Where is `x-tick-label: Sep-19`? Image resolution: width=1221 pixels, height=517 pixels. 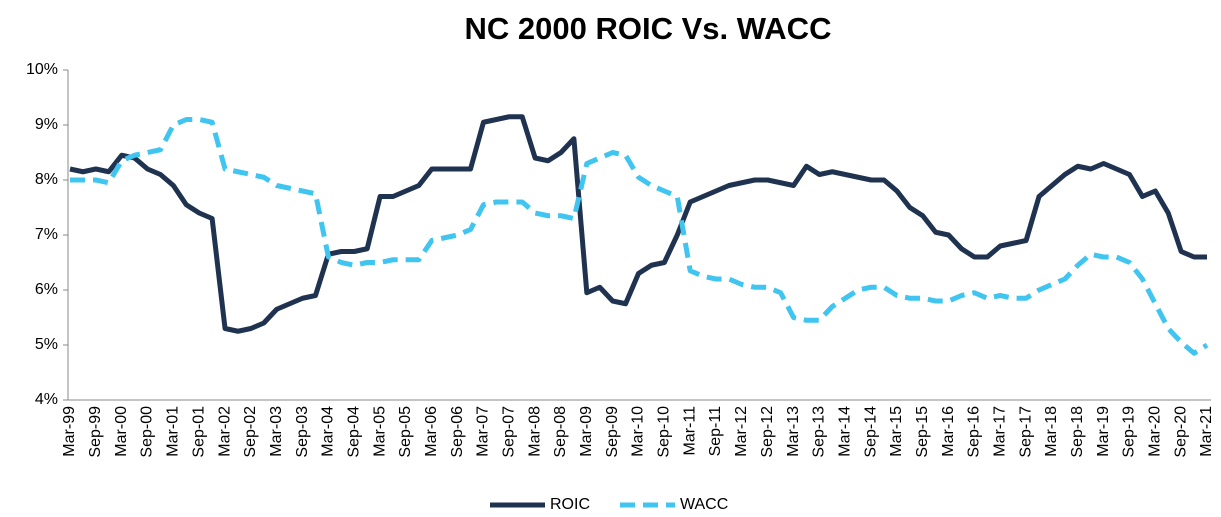 x-tick-label: Sep-19 is located at coordinates (1129, 432).